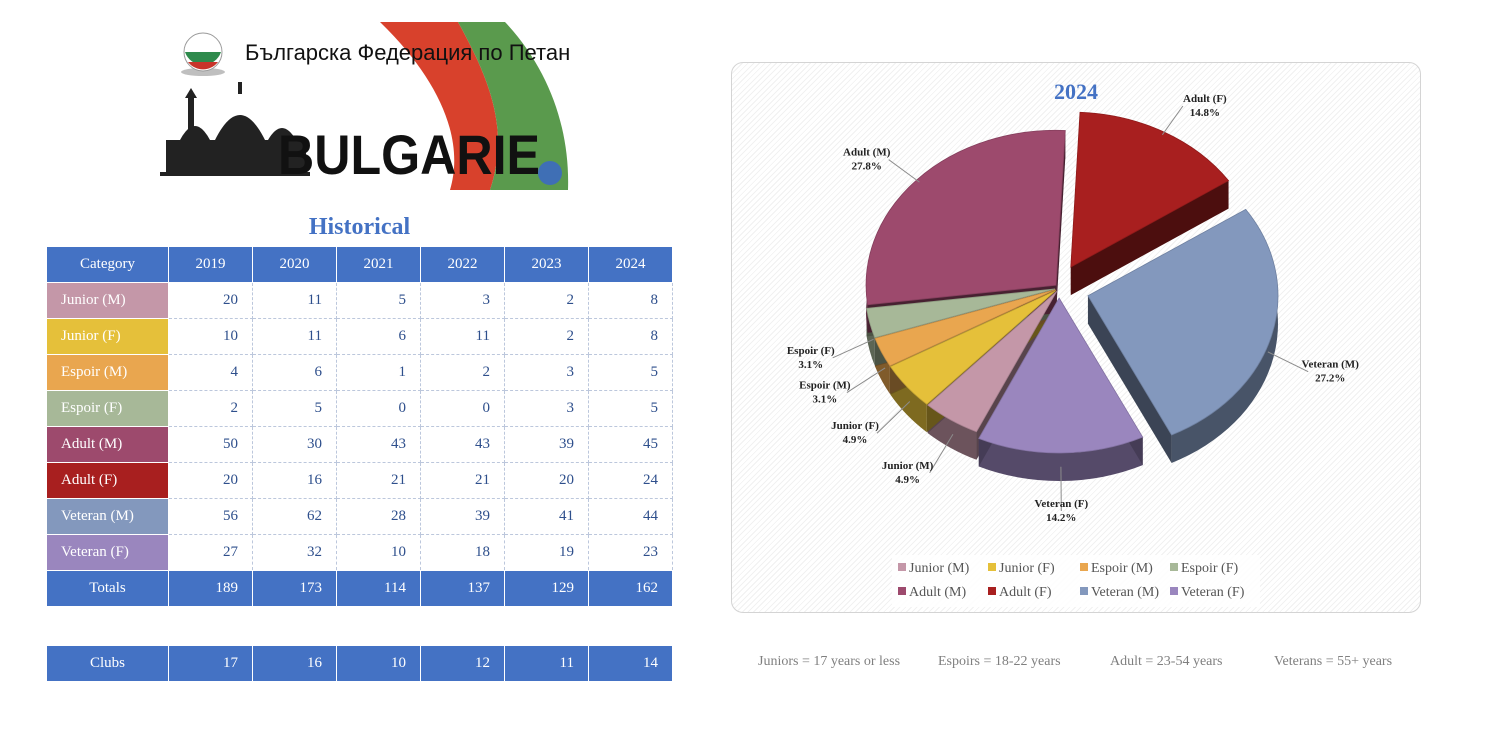 The width and height of the screenshot is (1500, 750). I want to click on flag-ribbon-icon, so click(474, 106).